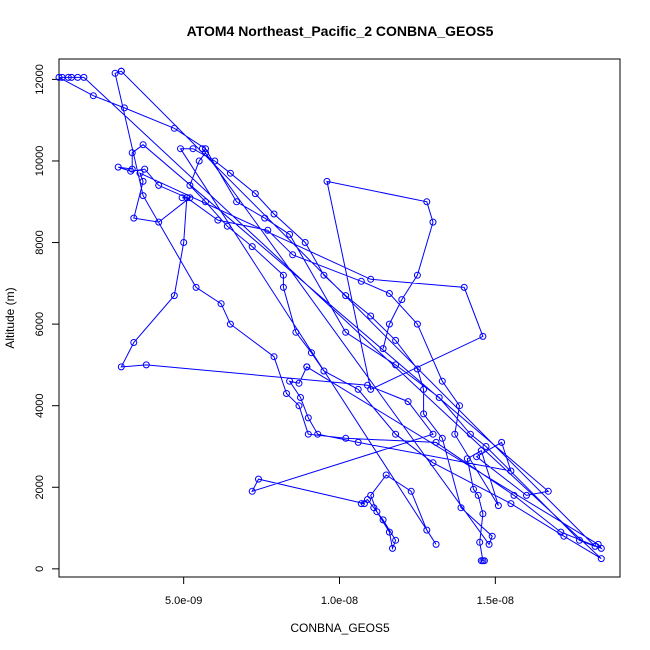 The width and height of the screenshot is (650, 650). Describe the element at coordinates (40, 324) in the screenshot. I see `y-tick-label: 6000` at that location.